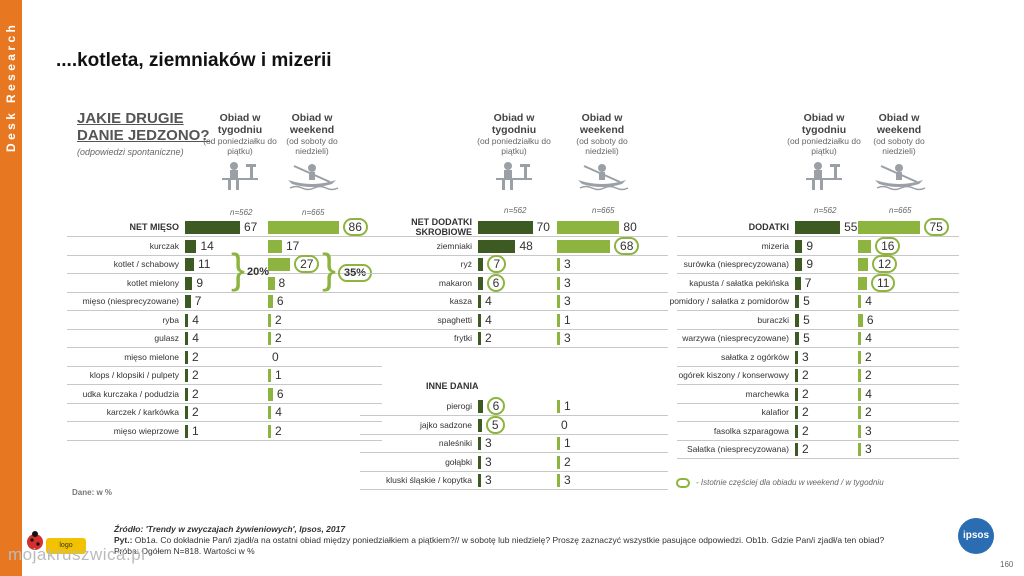 The height and width of the screenshot is (576, 1024). What do you see at coordinates (258, 272) in the screenshot?
I see `group-value-weekday: 20%` at bounding box center [258, 272].